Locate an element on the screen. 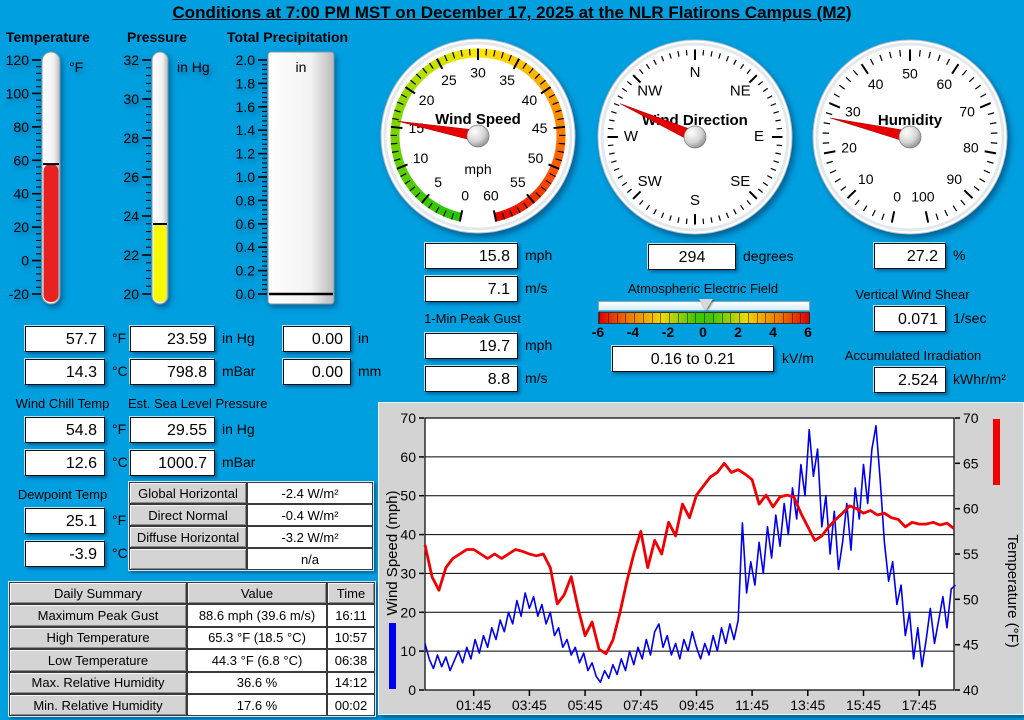  svg-text: 100 is located at coordinates (923, 196).